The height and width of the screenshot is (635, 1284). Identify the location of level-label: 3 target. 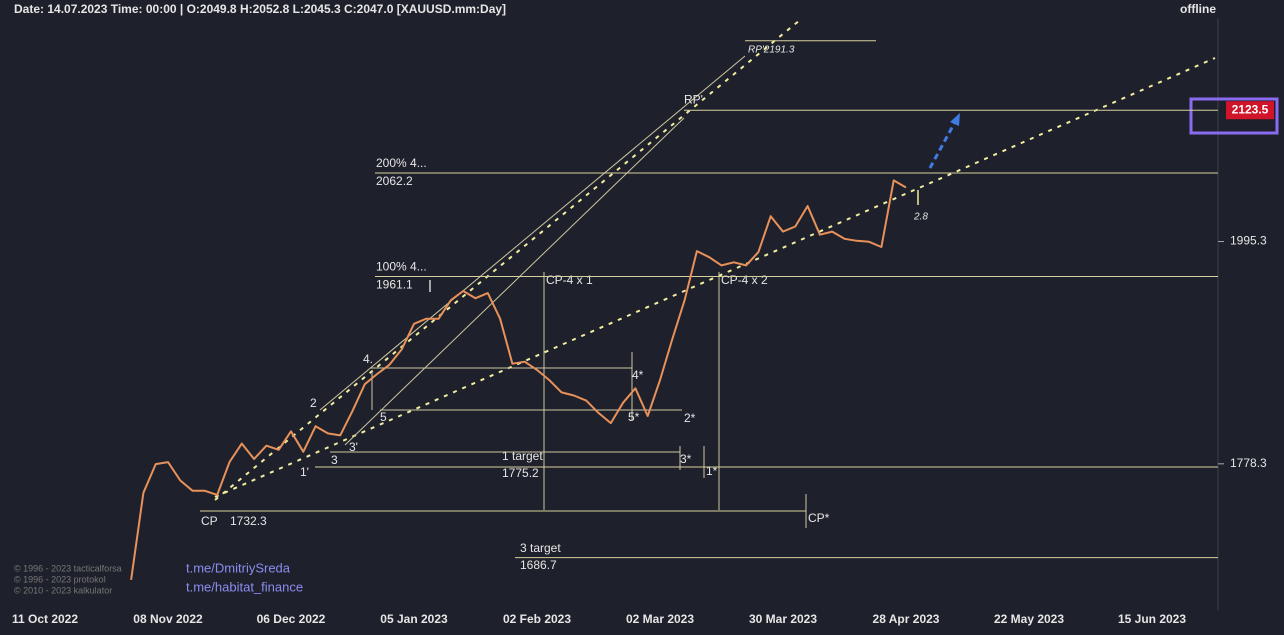
(540, 548).